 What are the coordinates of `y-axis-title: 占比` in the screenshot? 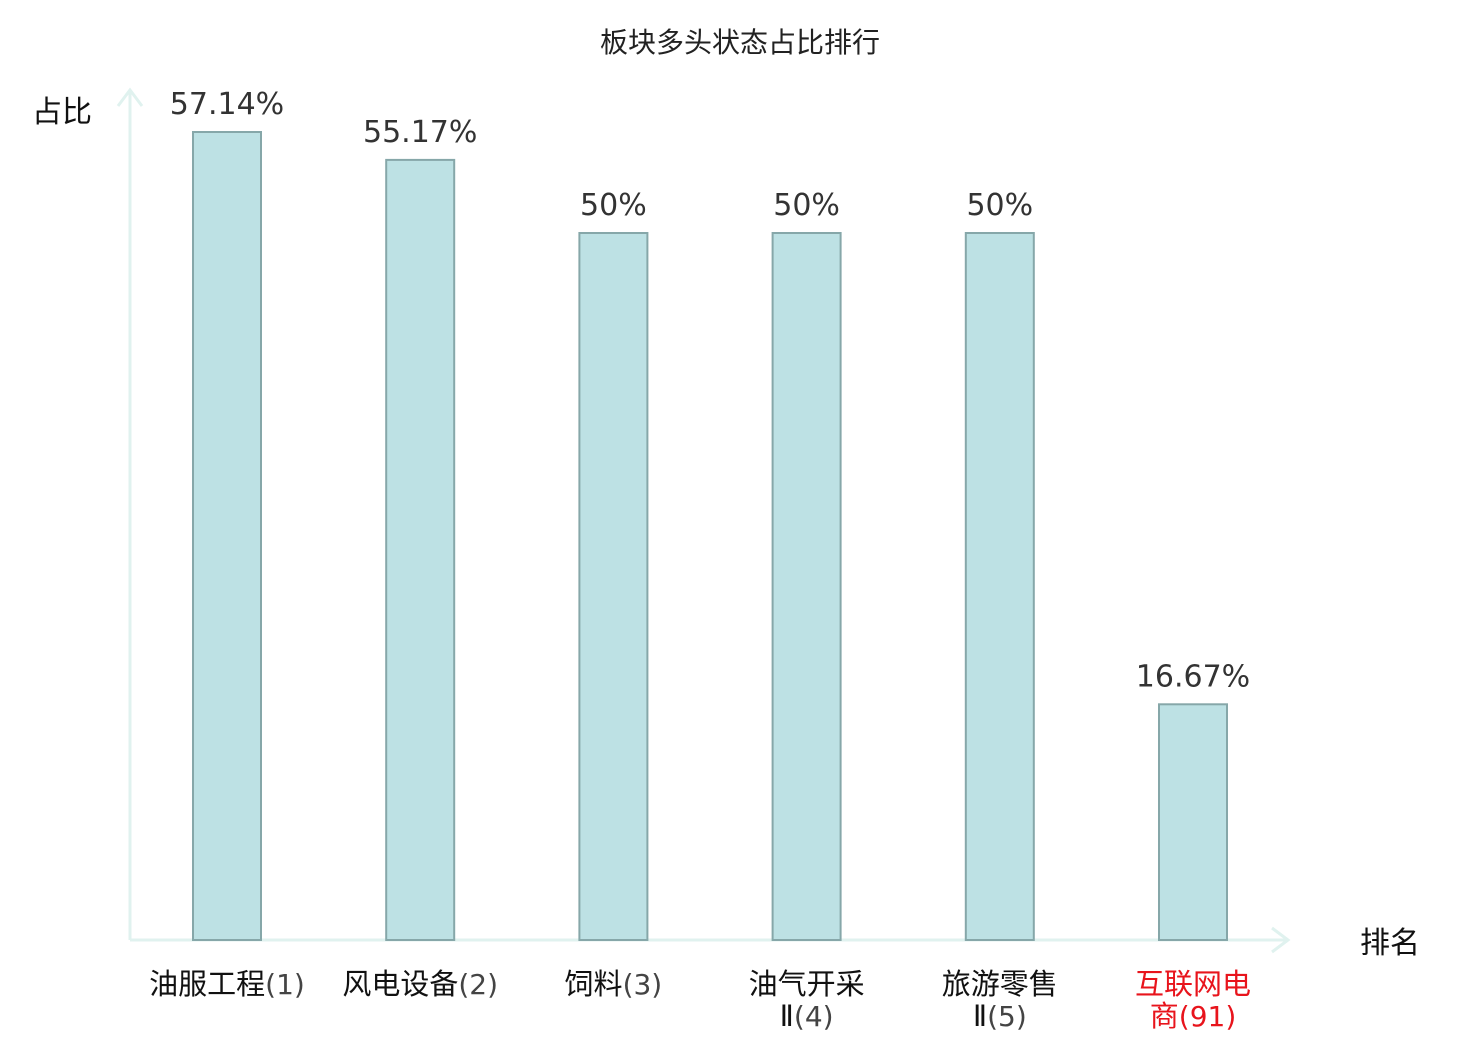 It's located at (62, 112).